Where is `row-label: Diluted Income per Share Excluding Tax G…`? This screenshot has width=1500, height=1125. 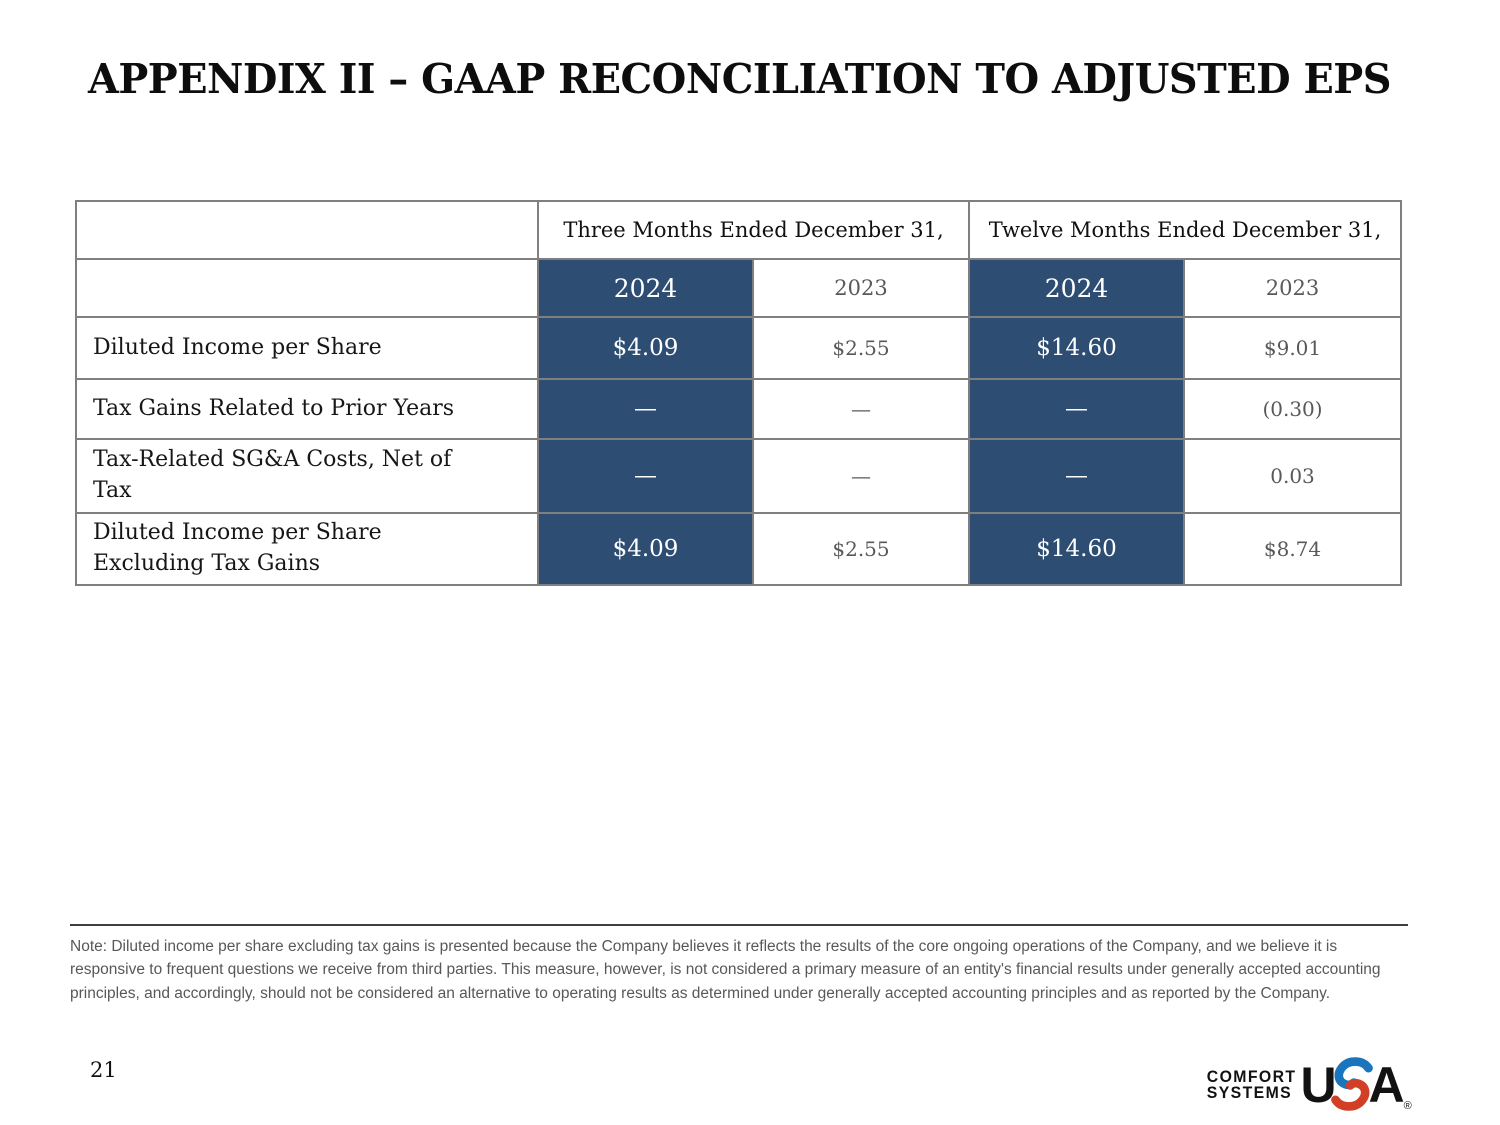 row-label: Diluted Income per Share Excluding Tax G… is located at coordinates (307, 549).